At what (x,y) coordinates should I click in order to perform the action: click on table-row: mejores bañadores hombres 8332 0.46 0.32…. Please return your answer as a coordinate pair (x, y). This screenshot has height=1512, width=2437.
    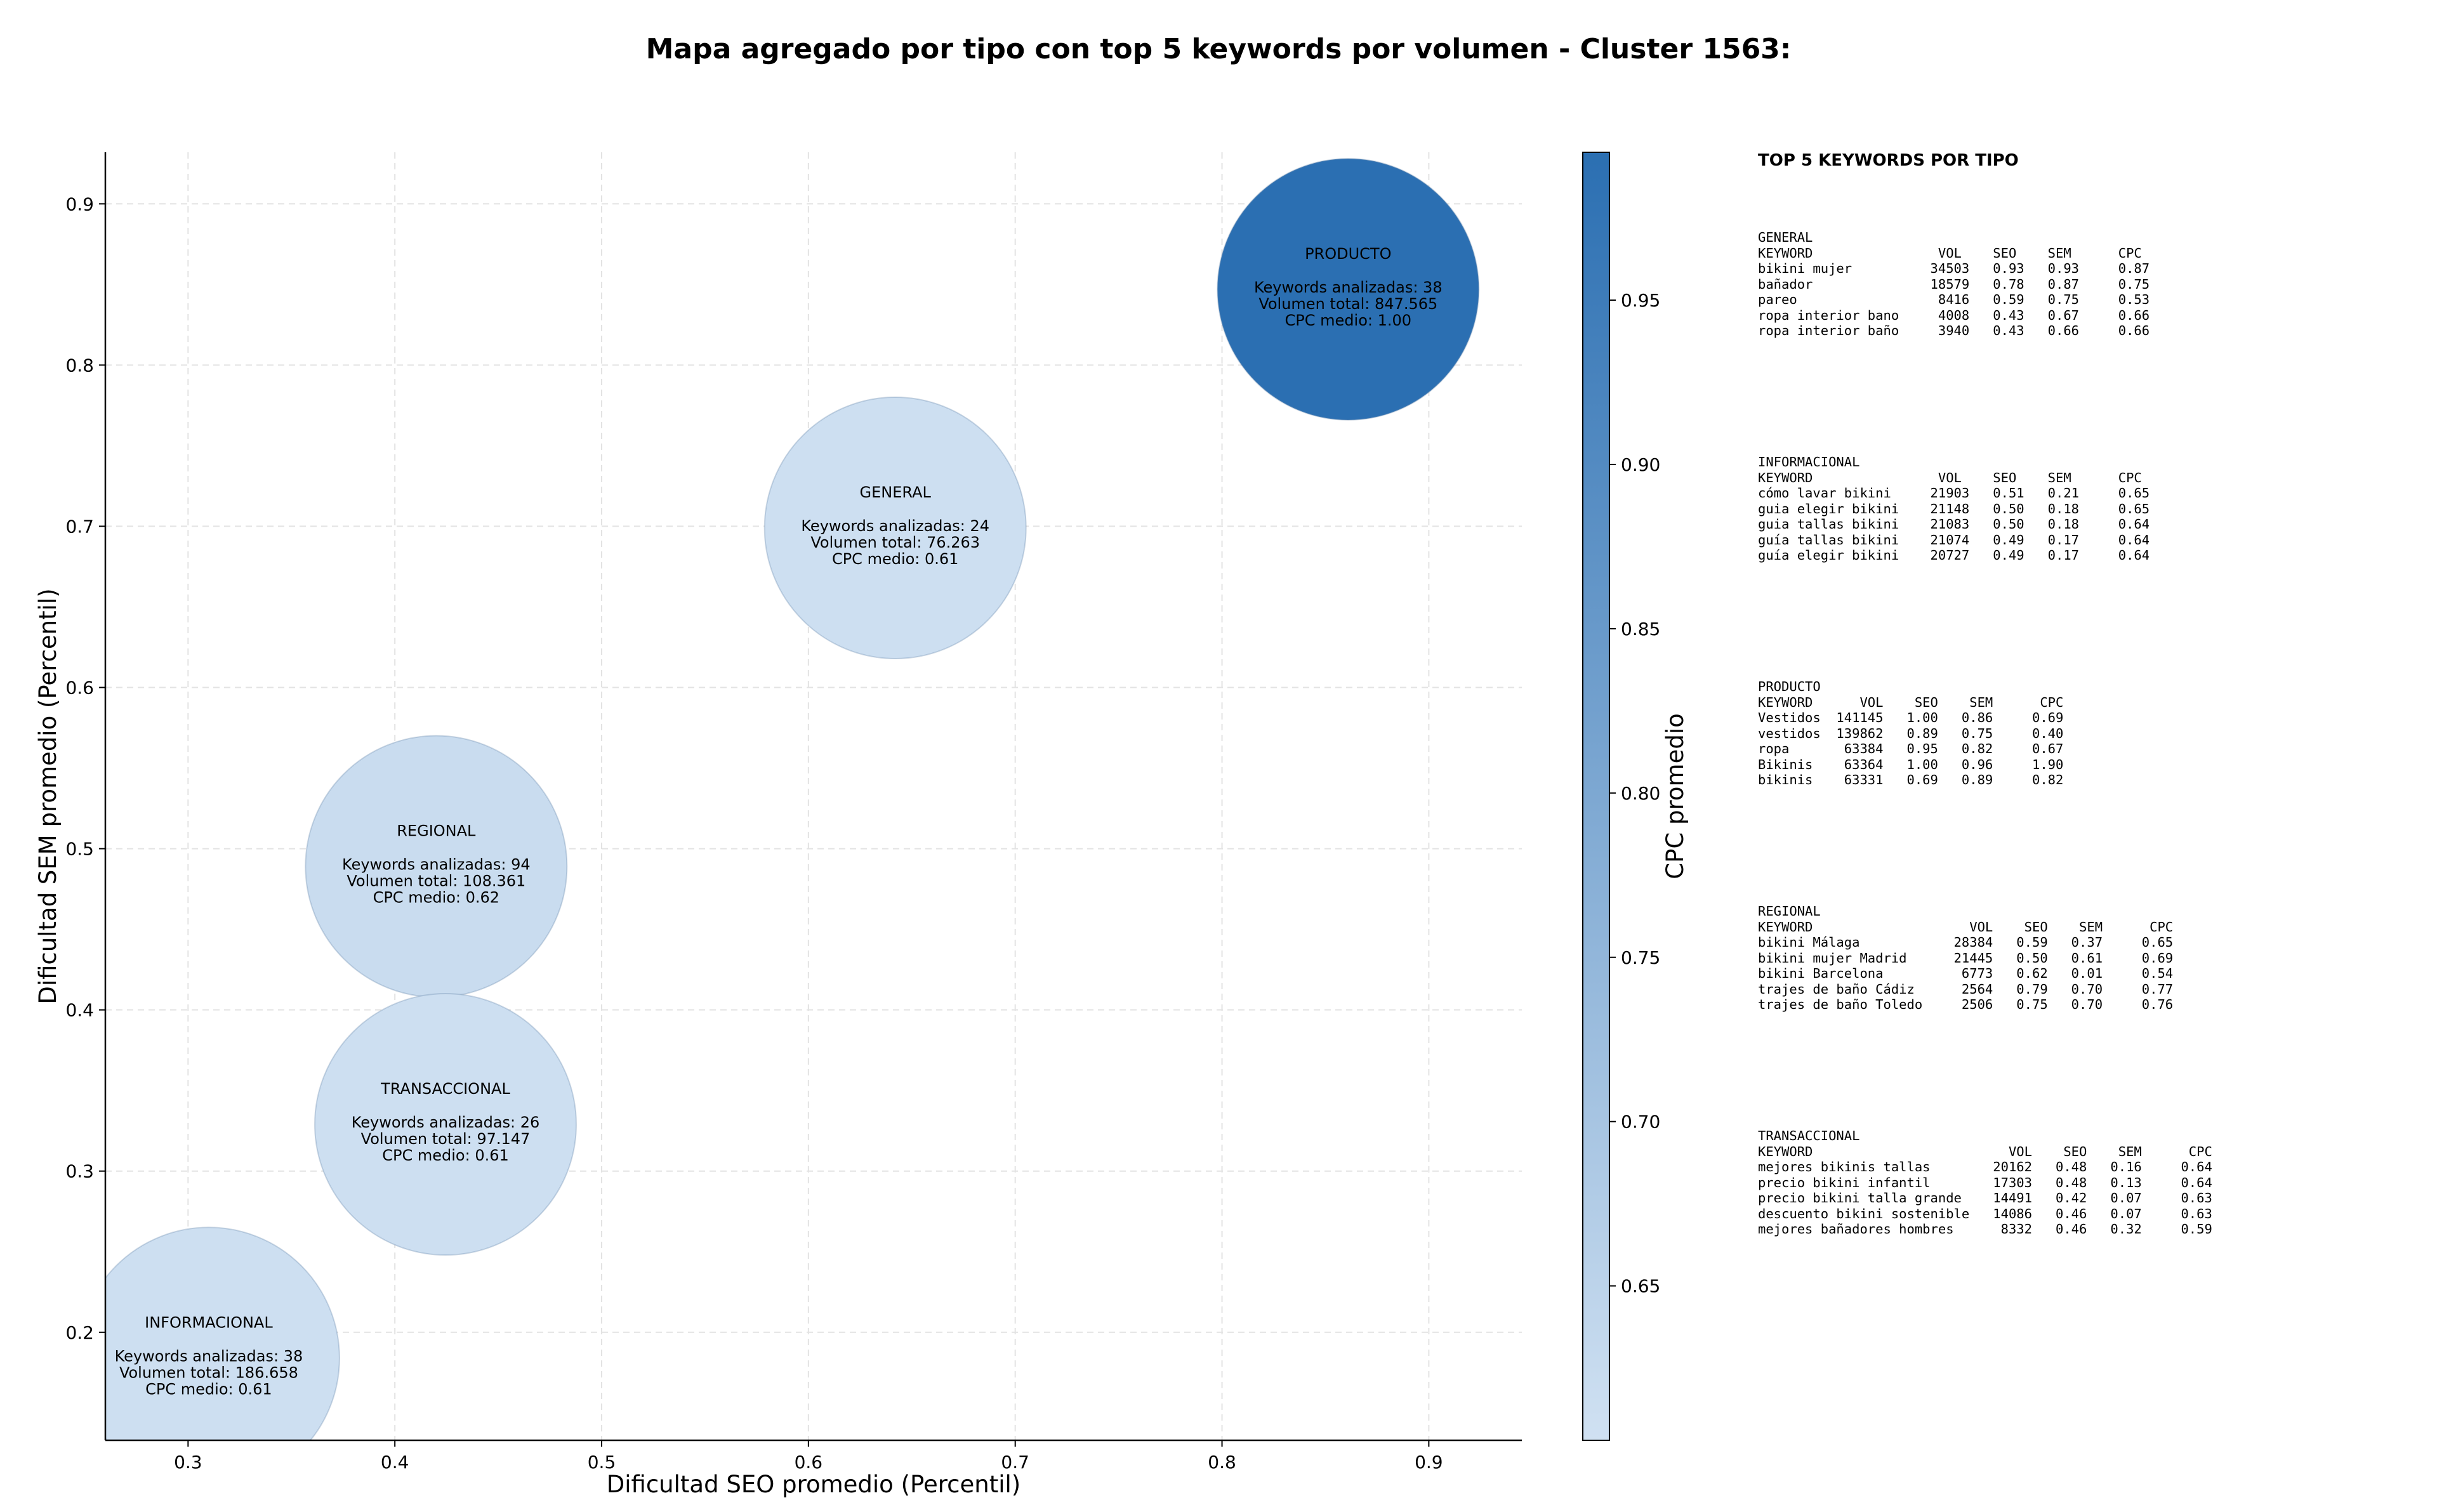
    Looking at the image, I should click on (1985, 1229).